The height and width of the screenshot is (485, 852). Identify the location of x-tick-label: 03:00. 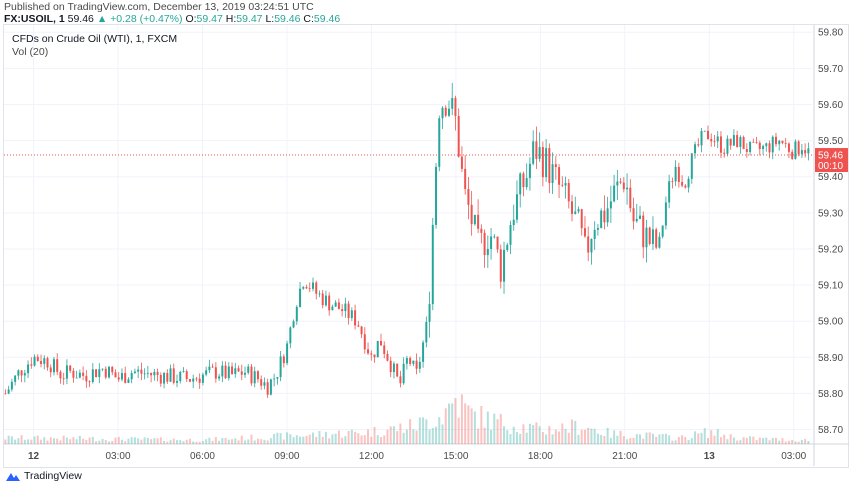
(118, 456).